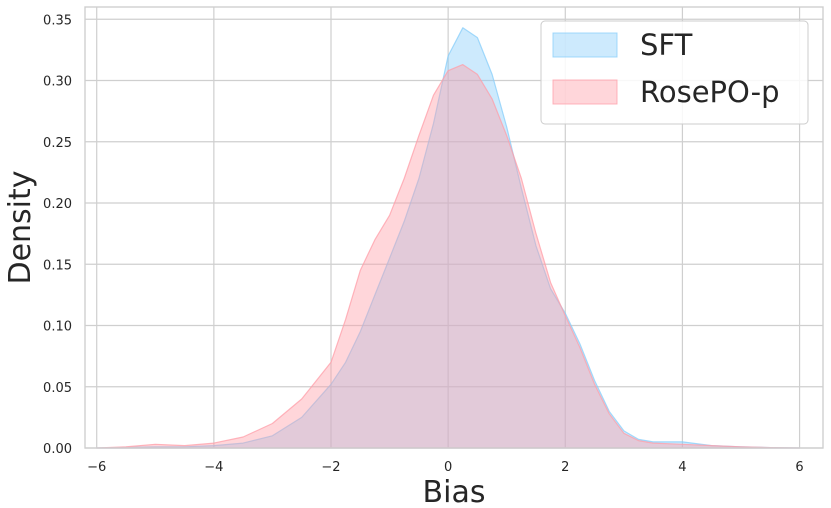 The height and width of the screenshot is (508, 831). I want to click on y-tick-label: 0.20, so click(57, 204).